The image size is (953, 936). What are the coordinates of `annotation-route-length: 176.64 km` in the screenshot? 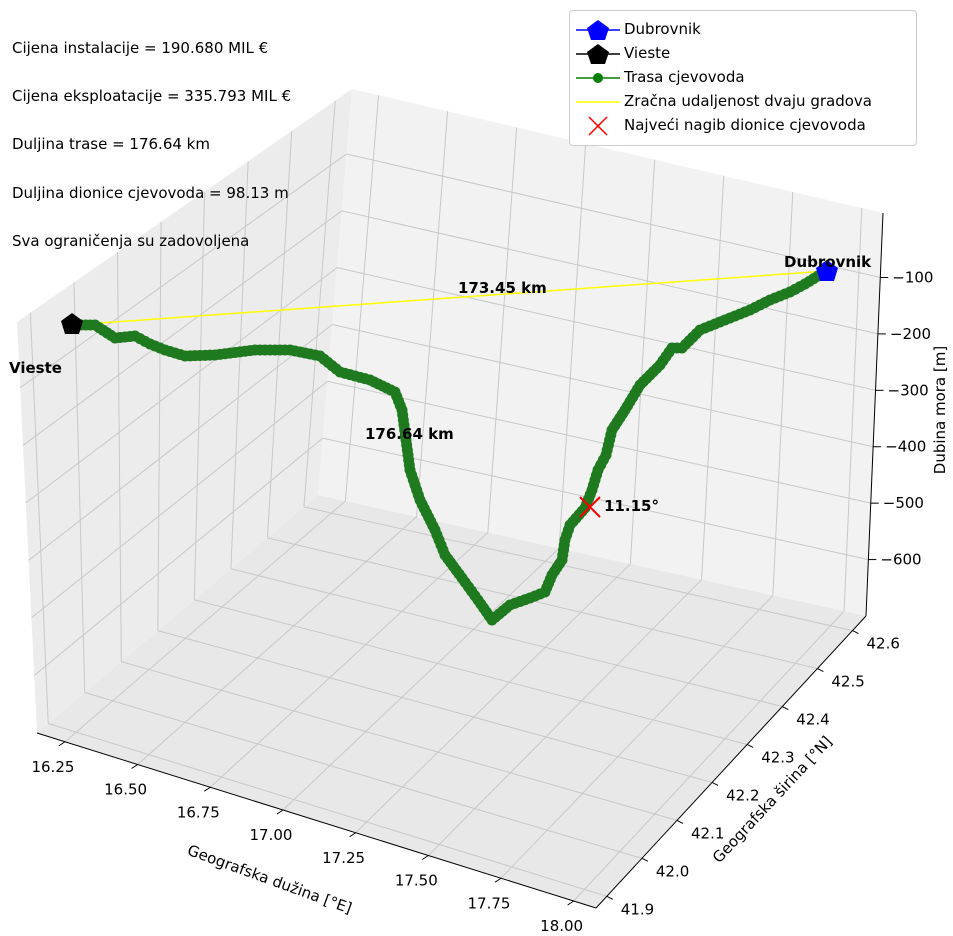 It's located at (409, 434).